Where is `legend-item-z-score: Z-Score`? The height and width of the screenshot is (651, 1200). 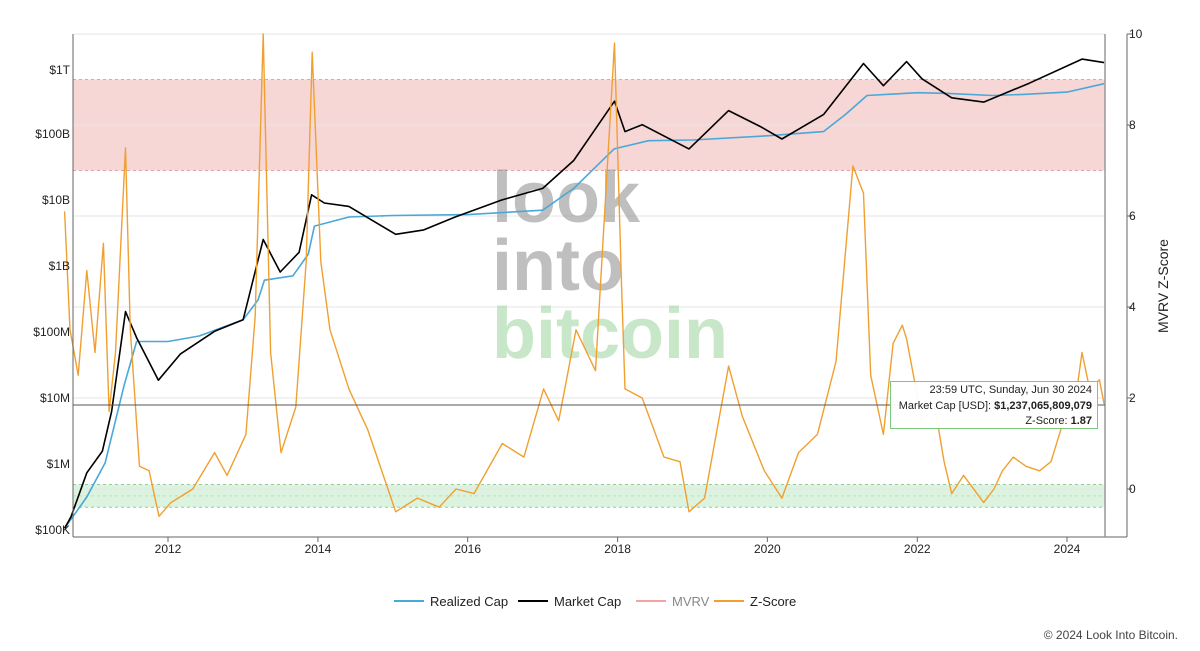 legend-item-z-score: Z-Score is located at coordinates (755, 601).